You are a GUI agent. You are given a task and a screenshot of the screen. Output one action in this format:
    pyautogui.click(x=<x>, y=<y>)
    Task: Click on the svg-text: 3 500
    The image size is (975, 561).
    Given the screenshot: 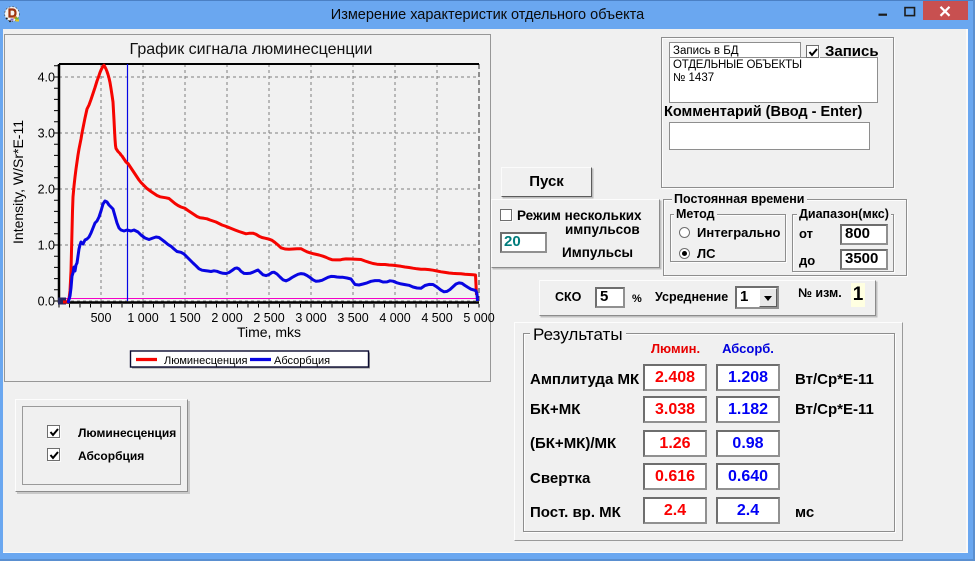 What is the action you would take?
    pyautogui.click(x=352, y=318)
    